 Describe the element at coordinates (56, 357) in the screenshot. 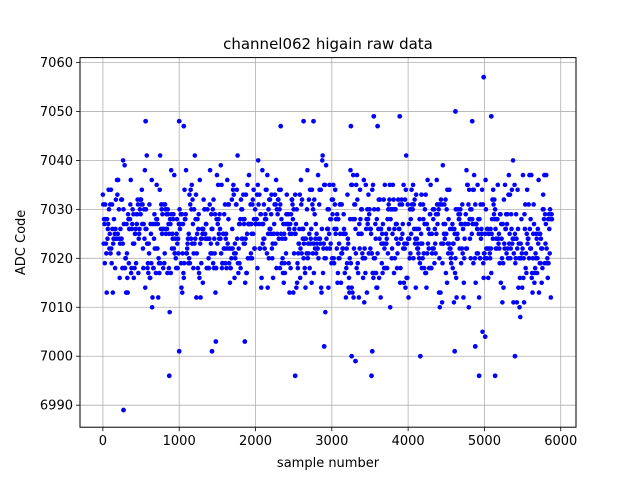

I see `y-tick-label: 7000` at that location.